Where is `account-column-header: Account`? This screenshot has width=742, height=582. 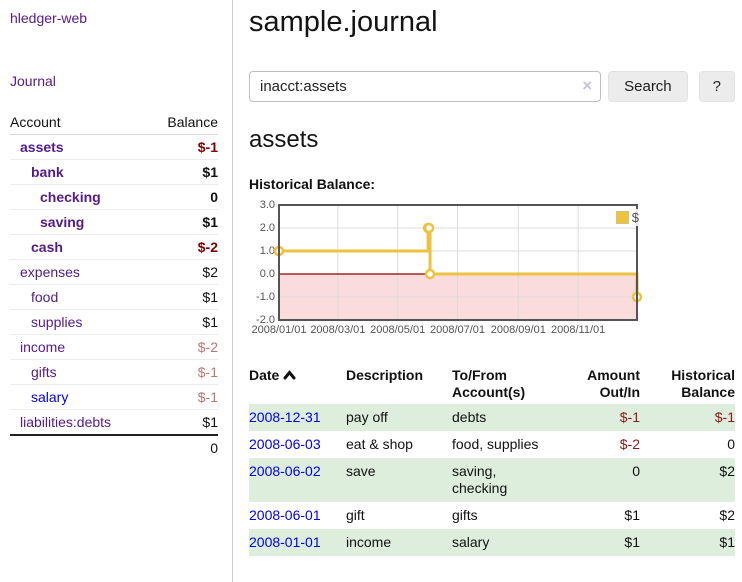 account-column-header: Account is located at coordinates (79, 122).